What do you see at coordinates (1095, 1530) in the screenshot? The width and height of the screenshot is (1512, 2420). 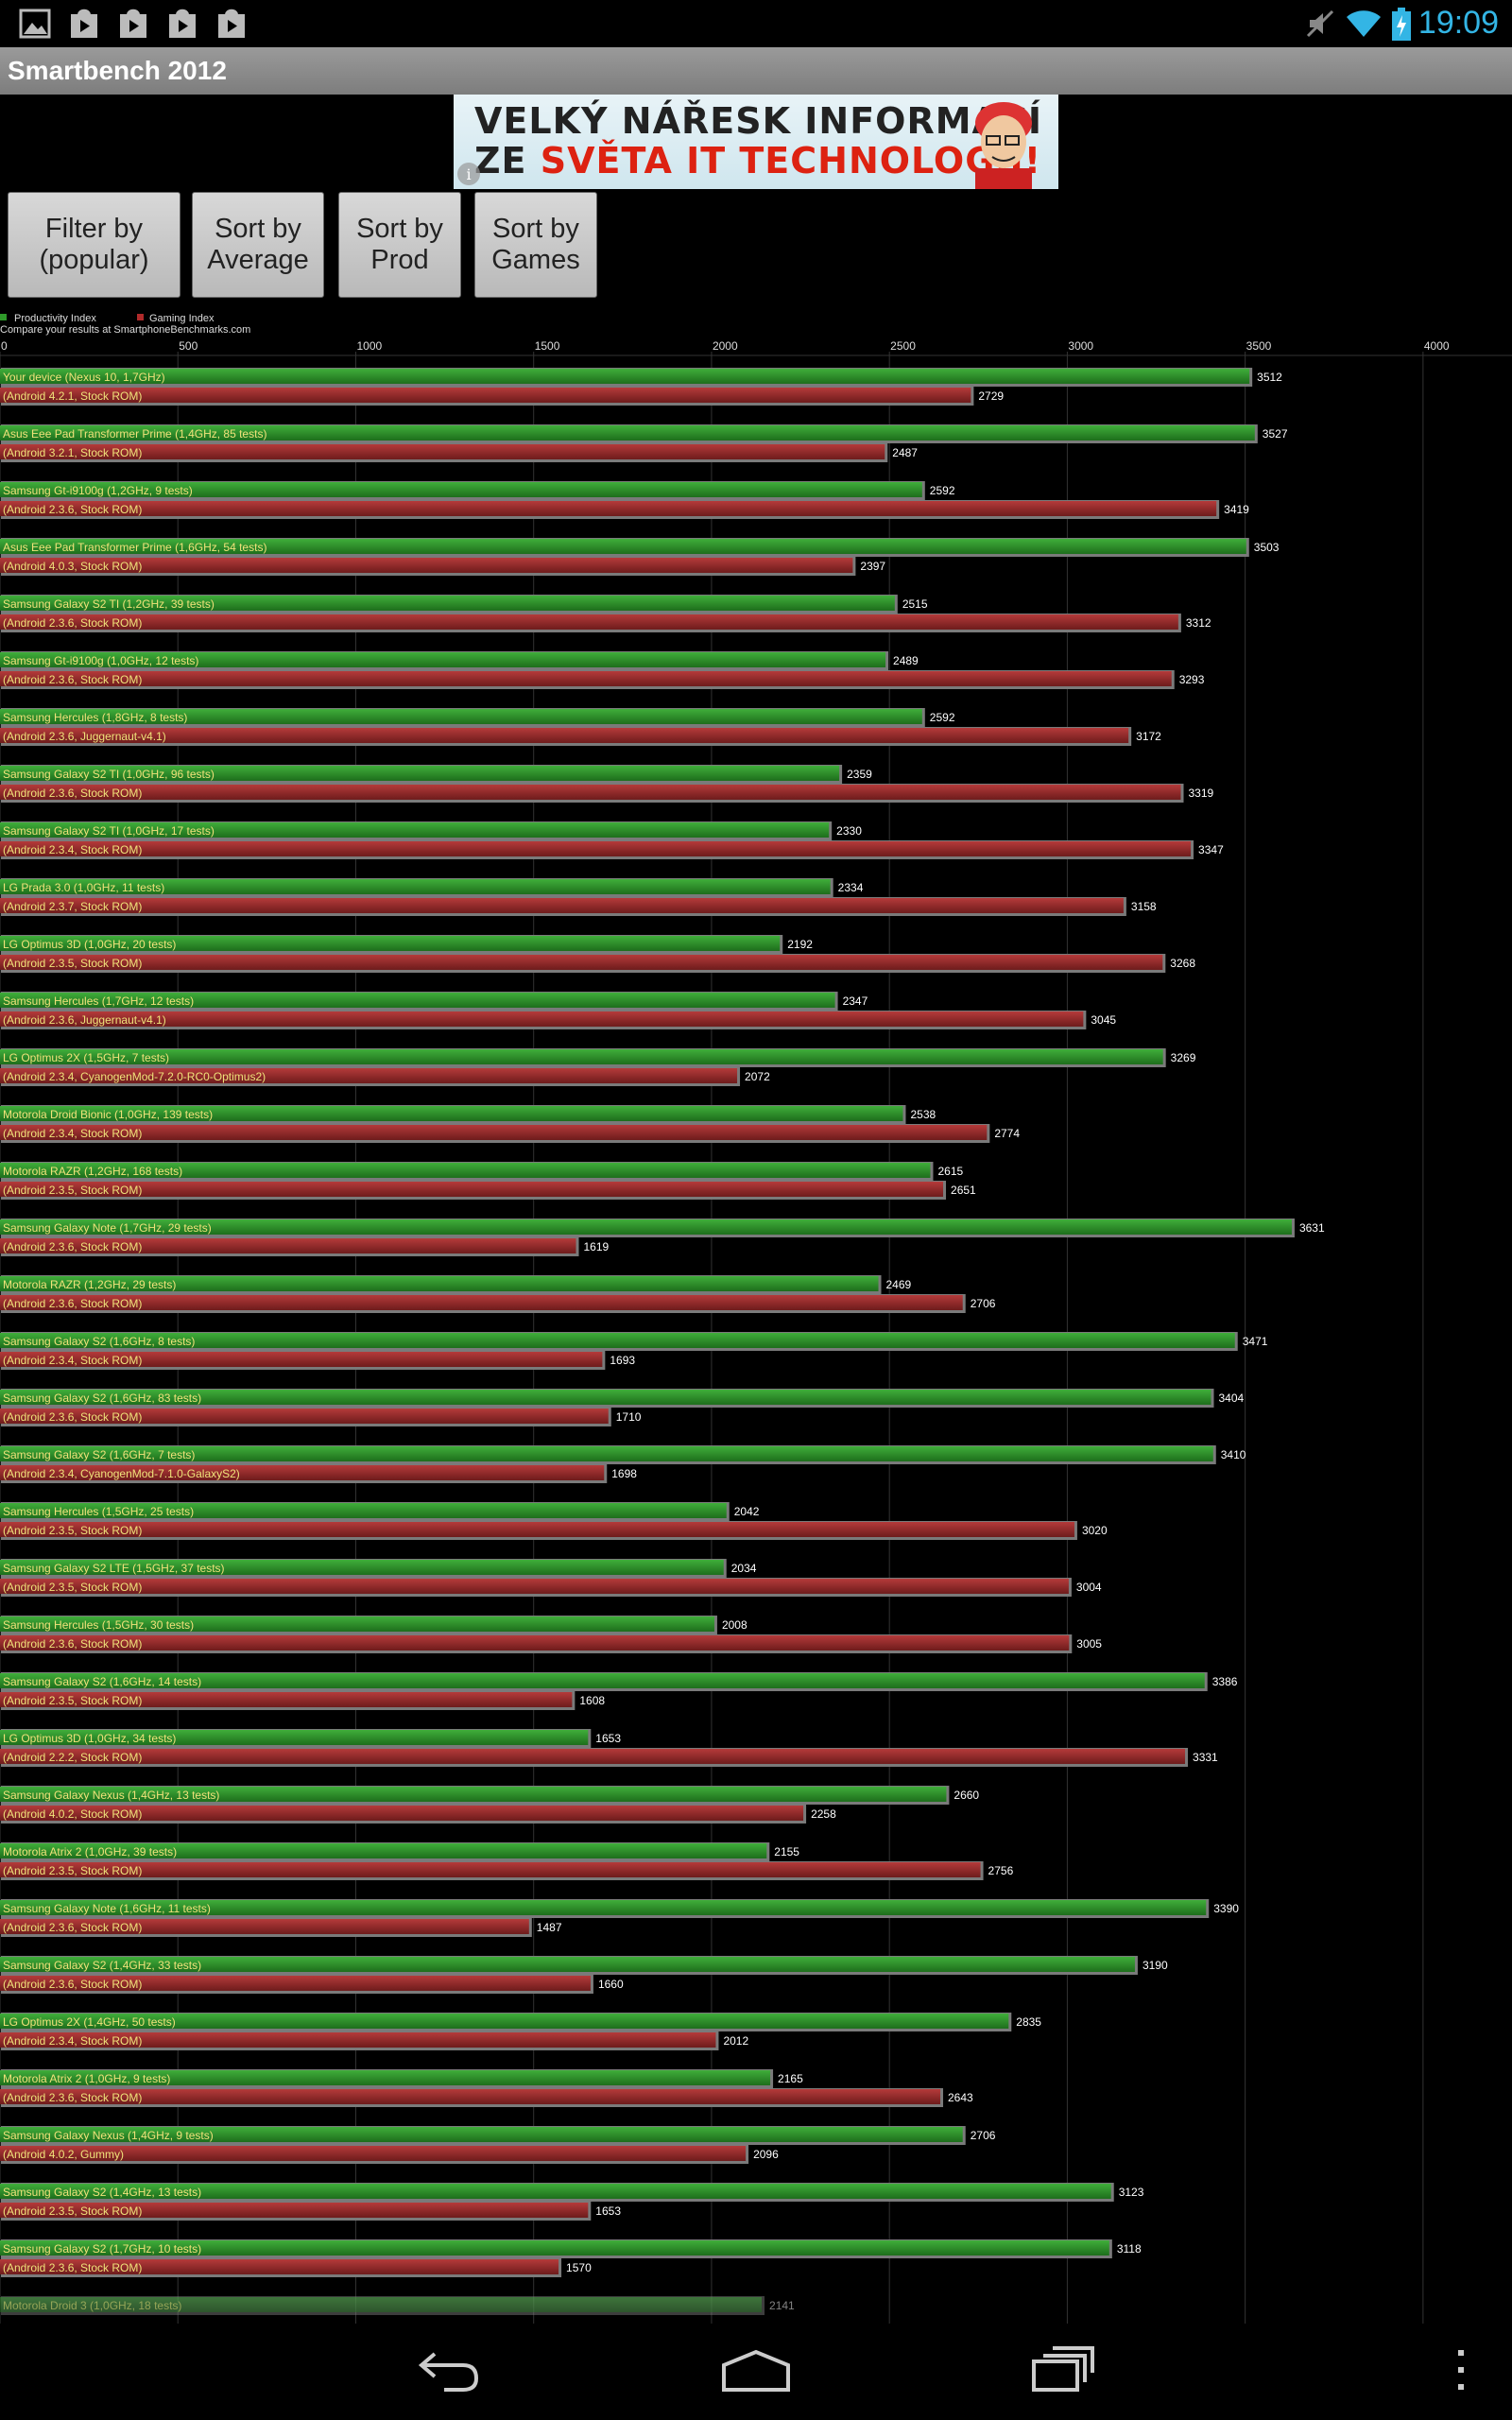 I see `gaming-value: 3020` at bounding box center [1095, 1530].